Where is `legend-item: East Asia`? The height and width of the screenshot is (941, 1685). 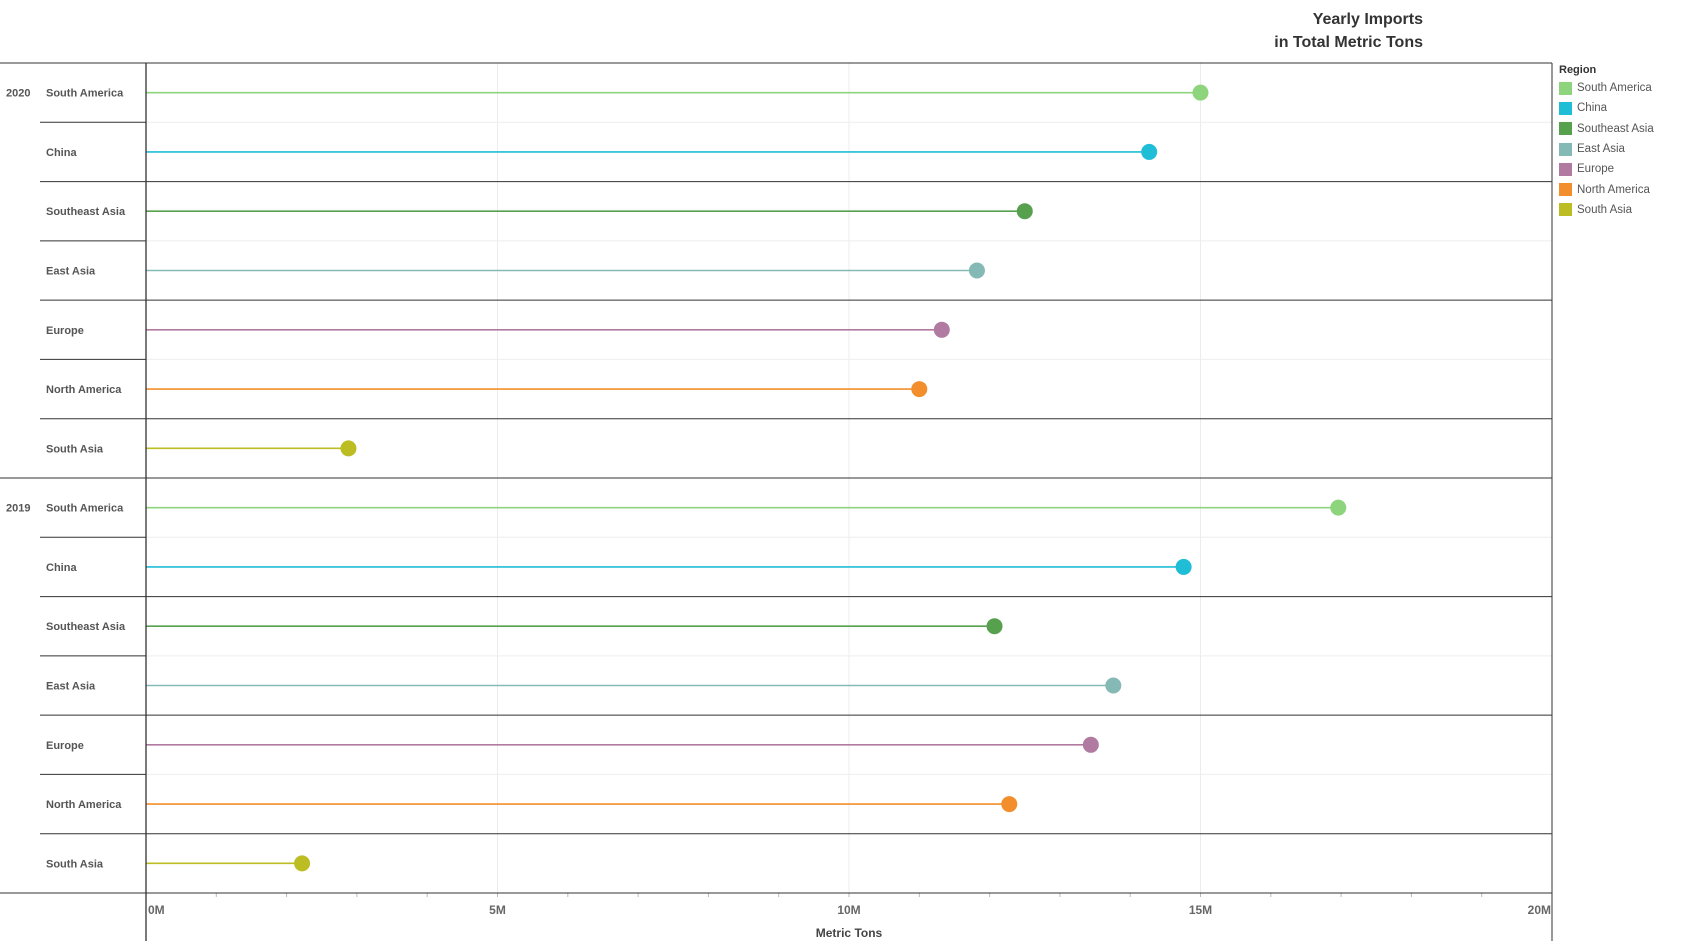 legend-item: East Asia is located at coordinates (1619, 149).